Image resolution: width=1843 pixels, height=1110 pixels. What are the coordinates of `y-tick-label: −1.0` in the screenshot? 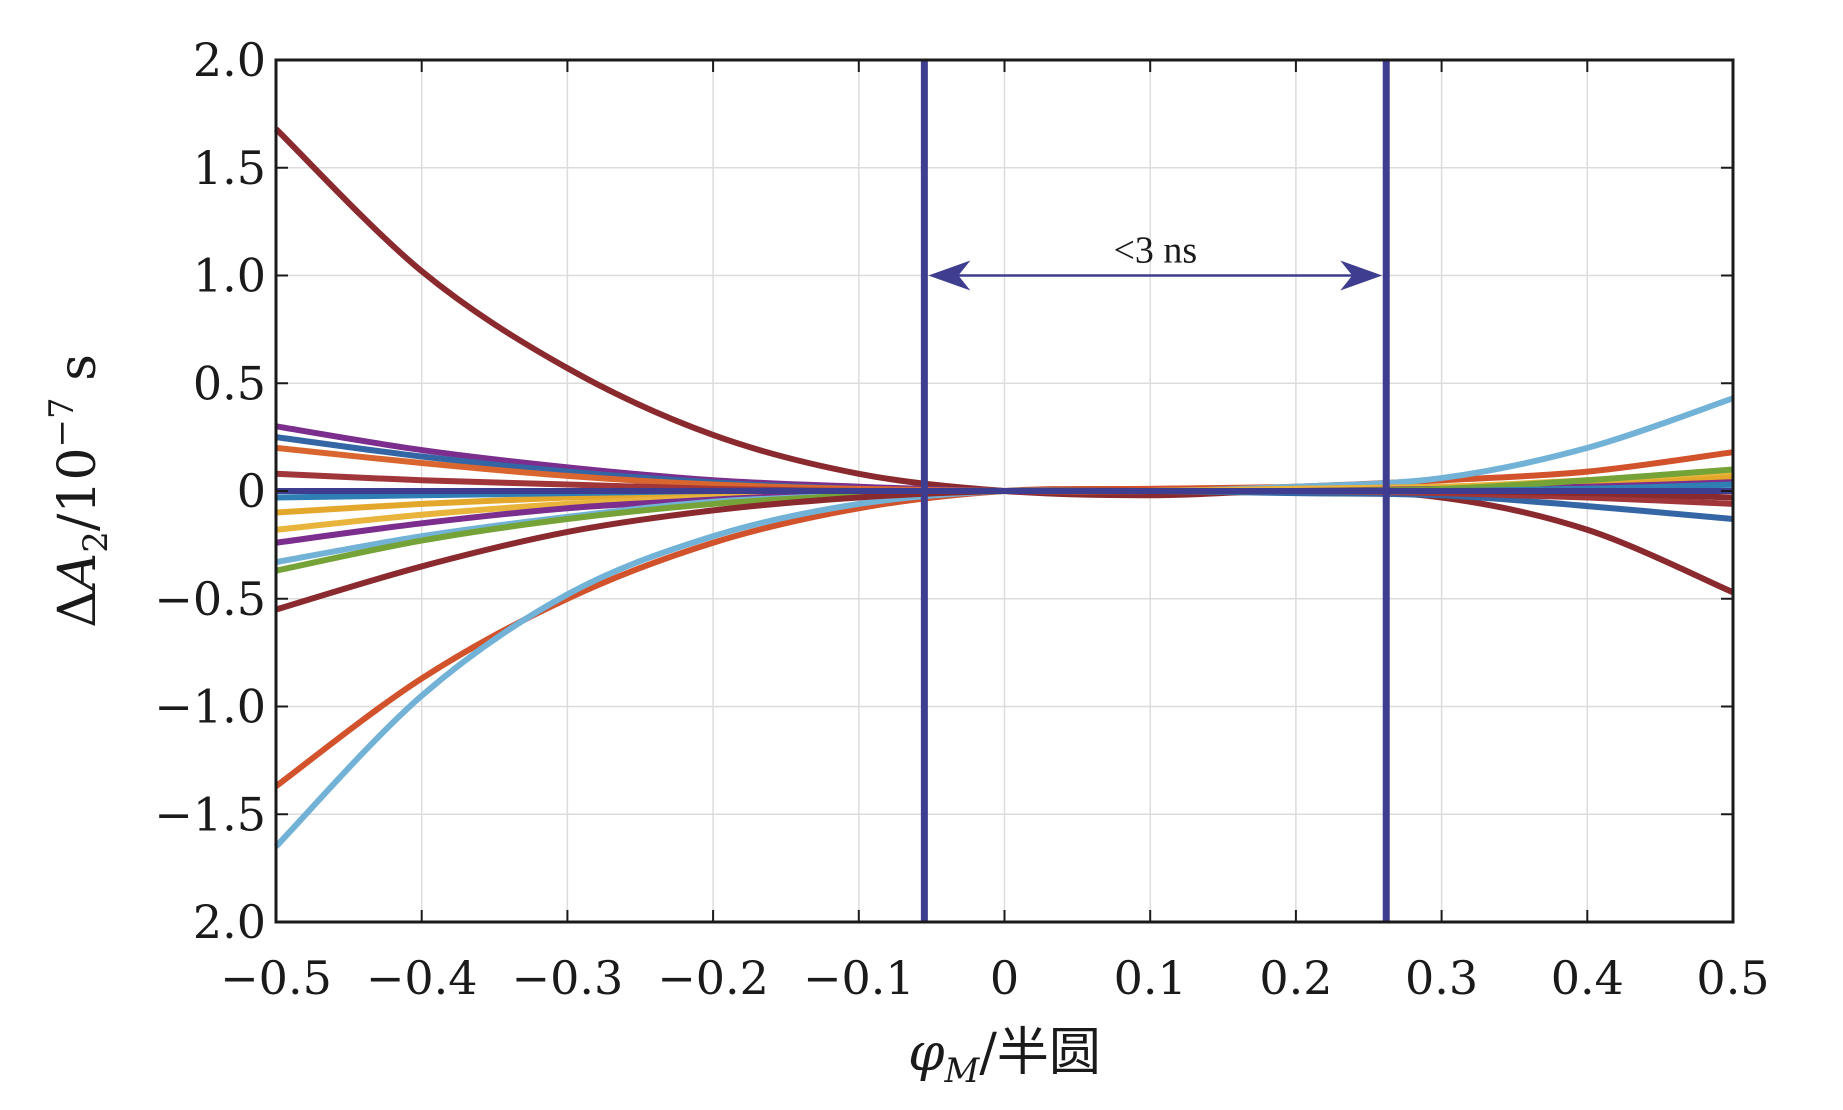 It's located at (210, 707).